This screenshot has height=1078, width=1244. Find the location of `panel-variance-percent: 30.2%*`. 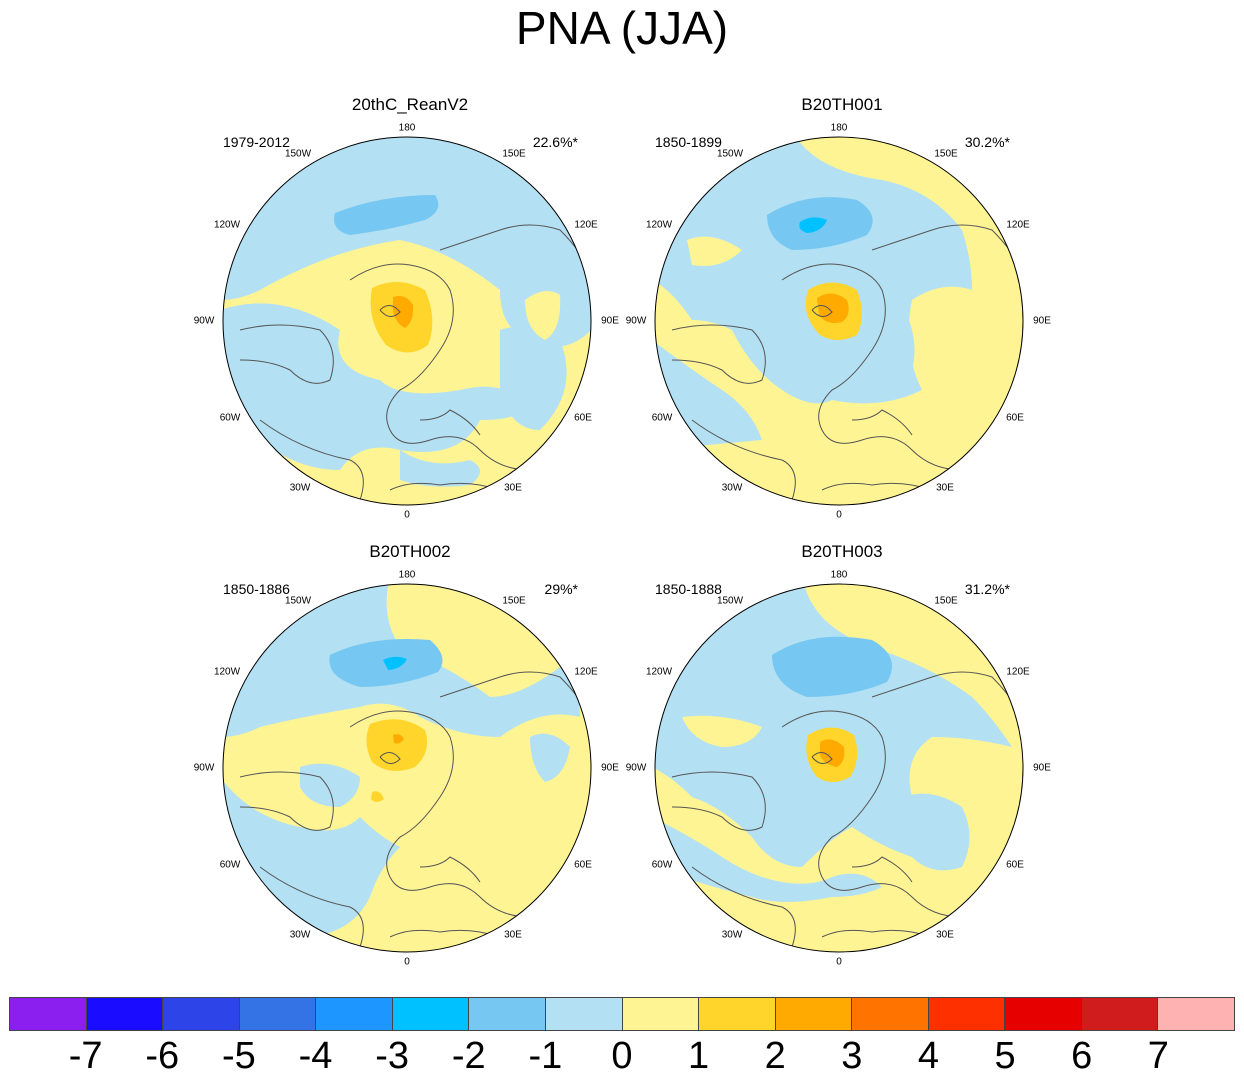

panel-variance-percent: 30.2%* is located at coordinates (987, 142).